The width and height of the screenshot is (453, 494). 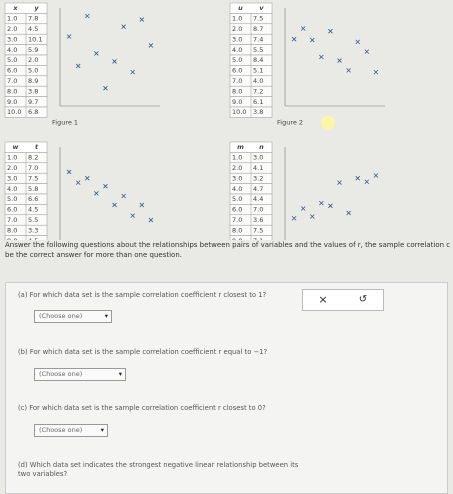 I want to click on table-cell: 7.1, so click(x=258, y=238).